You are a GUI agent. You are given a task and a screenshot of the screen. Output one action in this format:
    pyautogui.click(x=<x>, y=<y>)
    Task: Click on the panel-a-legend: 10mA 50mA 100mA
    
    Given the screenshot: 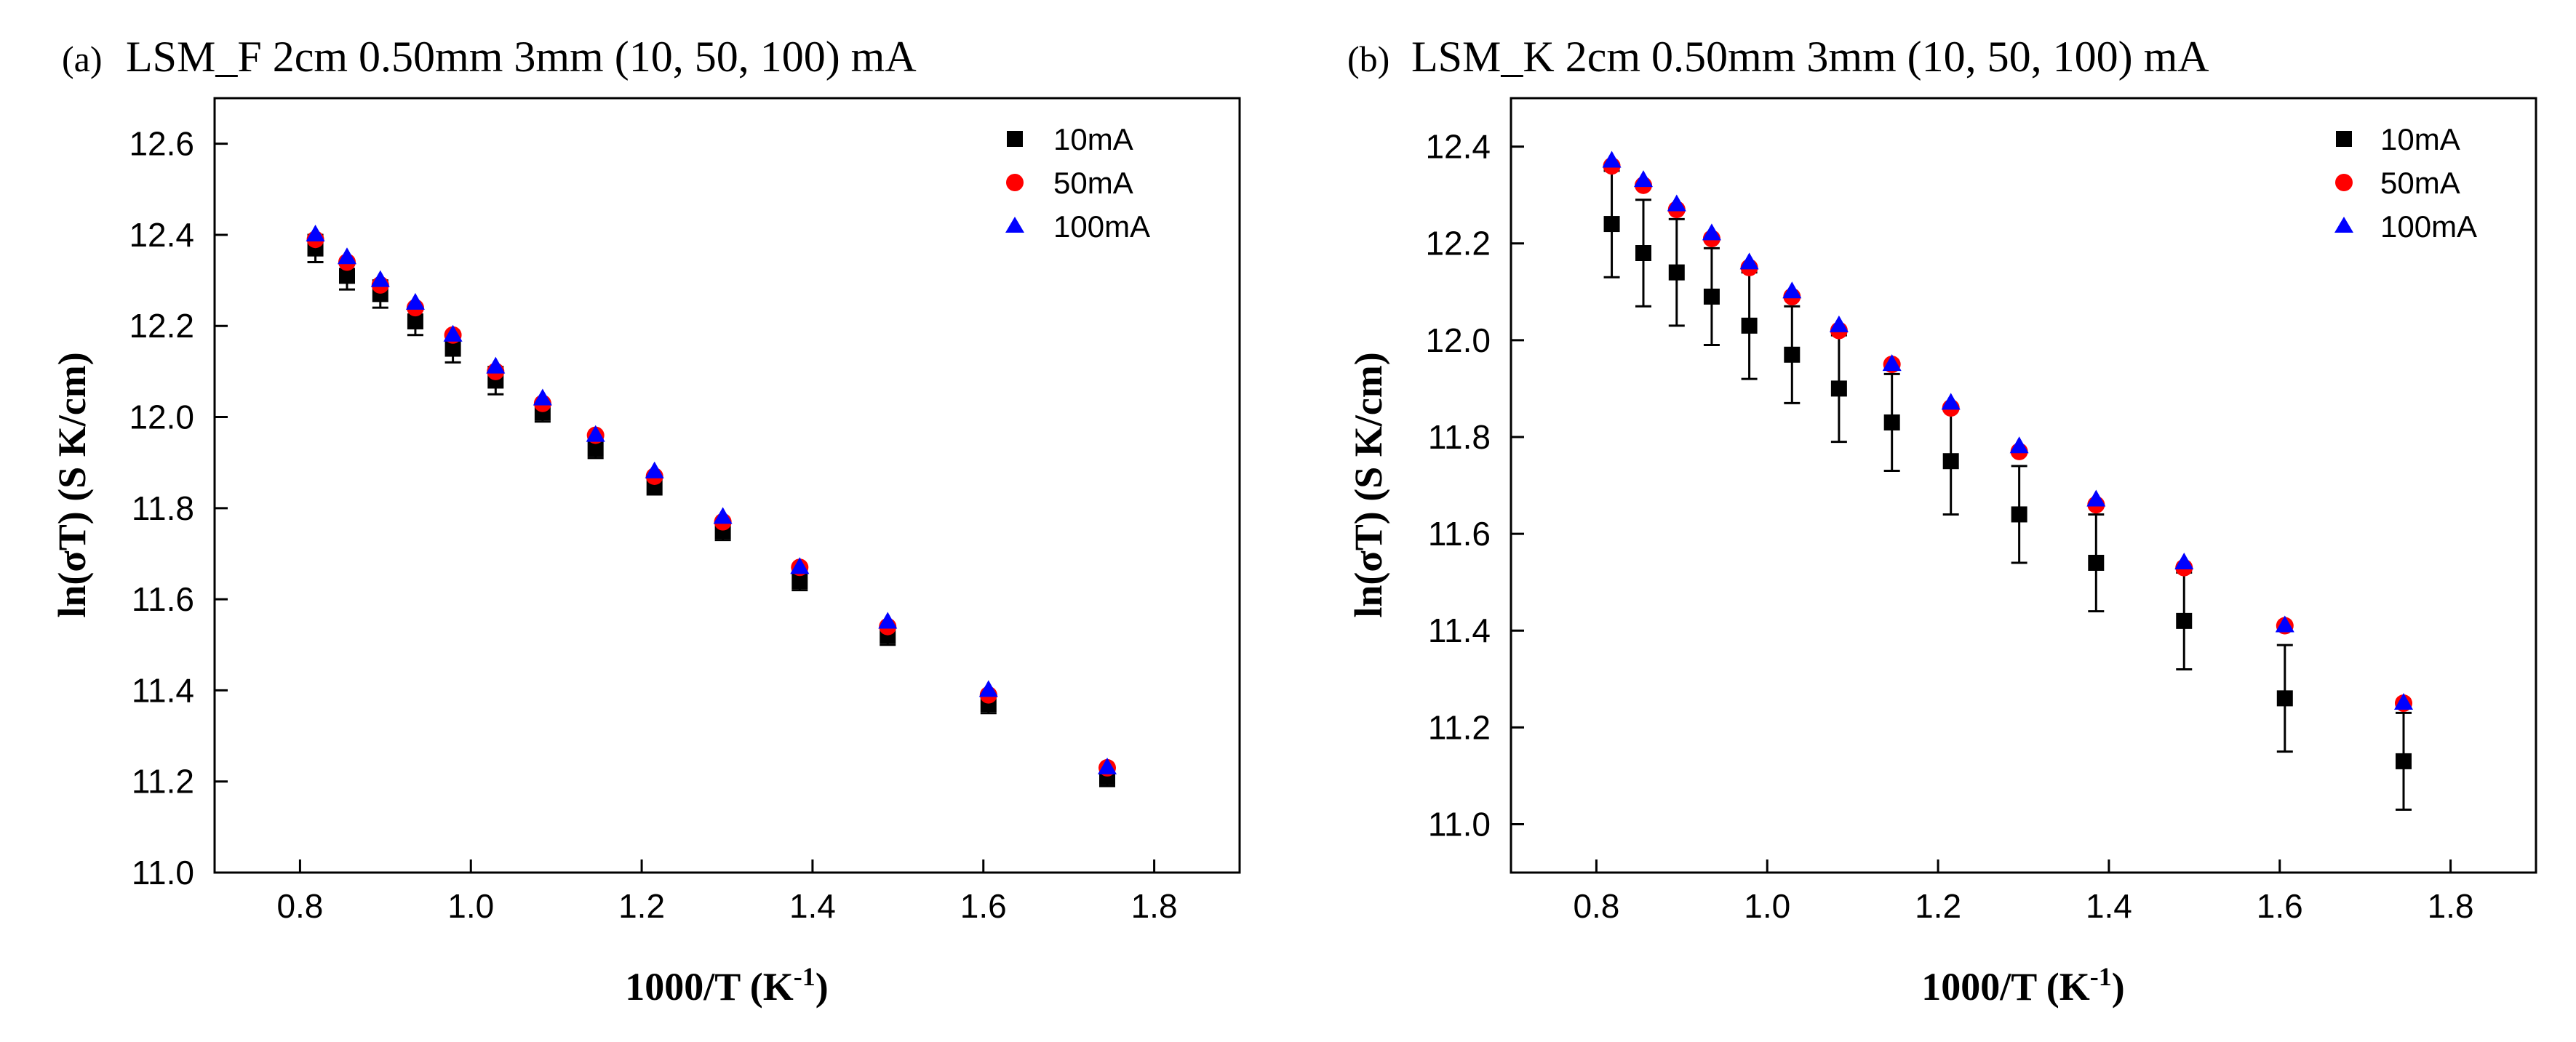 What is the action you would take?
    pyautogui.click(x=1077, y=183)
    